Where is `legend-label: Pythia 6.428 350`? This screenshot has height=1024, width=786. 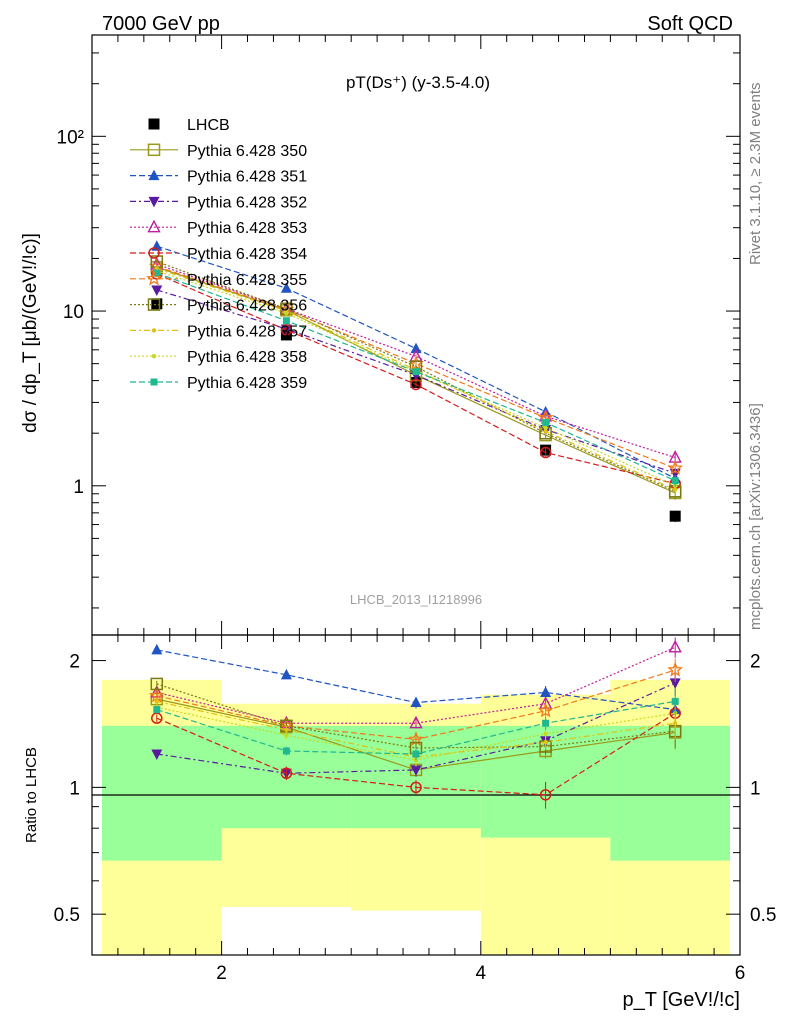 legend-label: Pythia 6.428 350 is located at coordinates (247, 151).